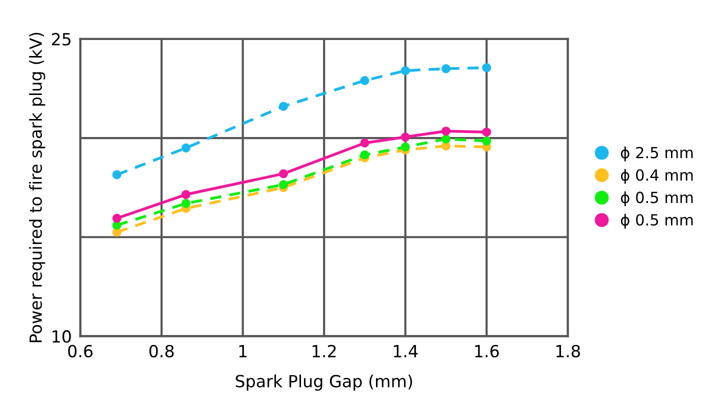 The height and width of the screenshot is (410, 717). Describe the element at coordinates (656, 176) in the screenshot. I see `legend-label: ϕ 0.4 mm` at that location.